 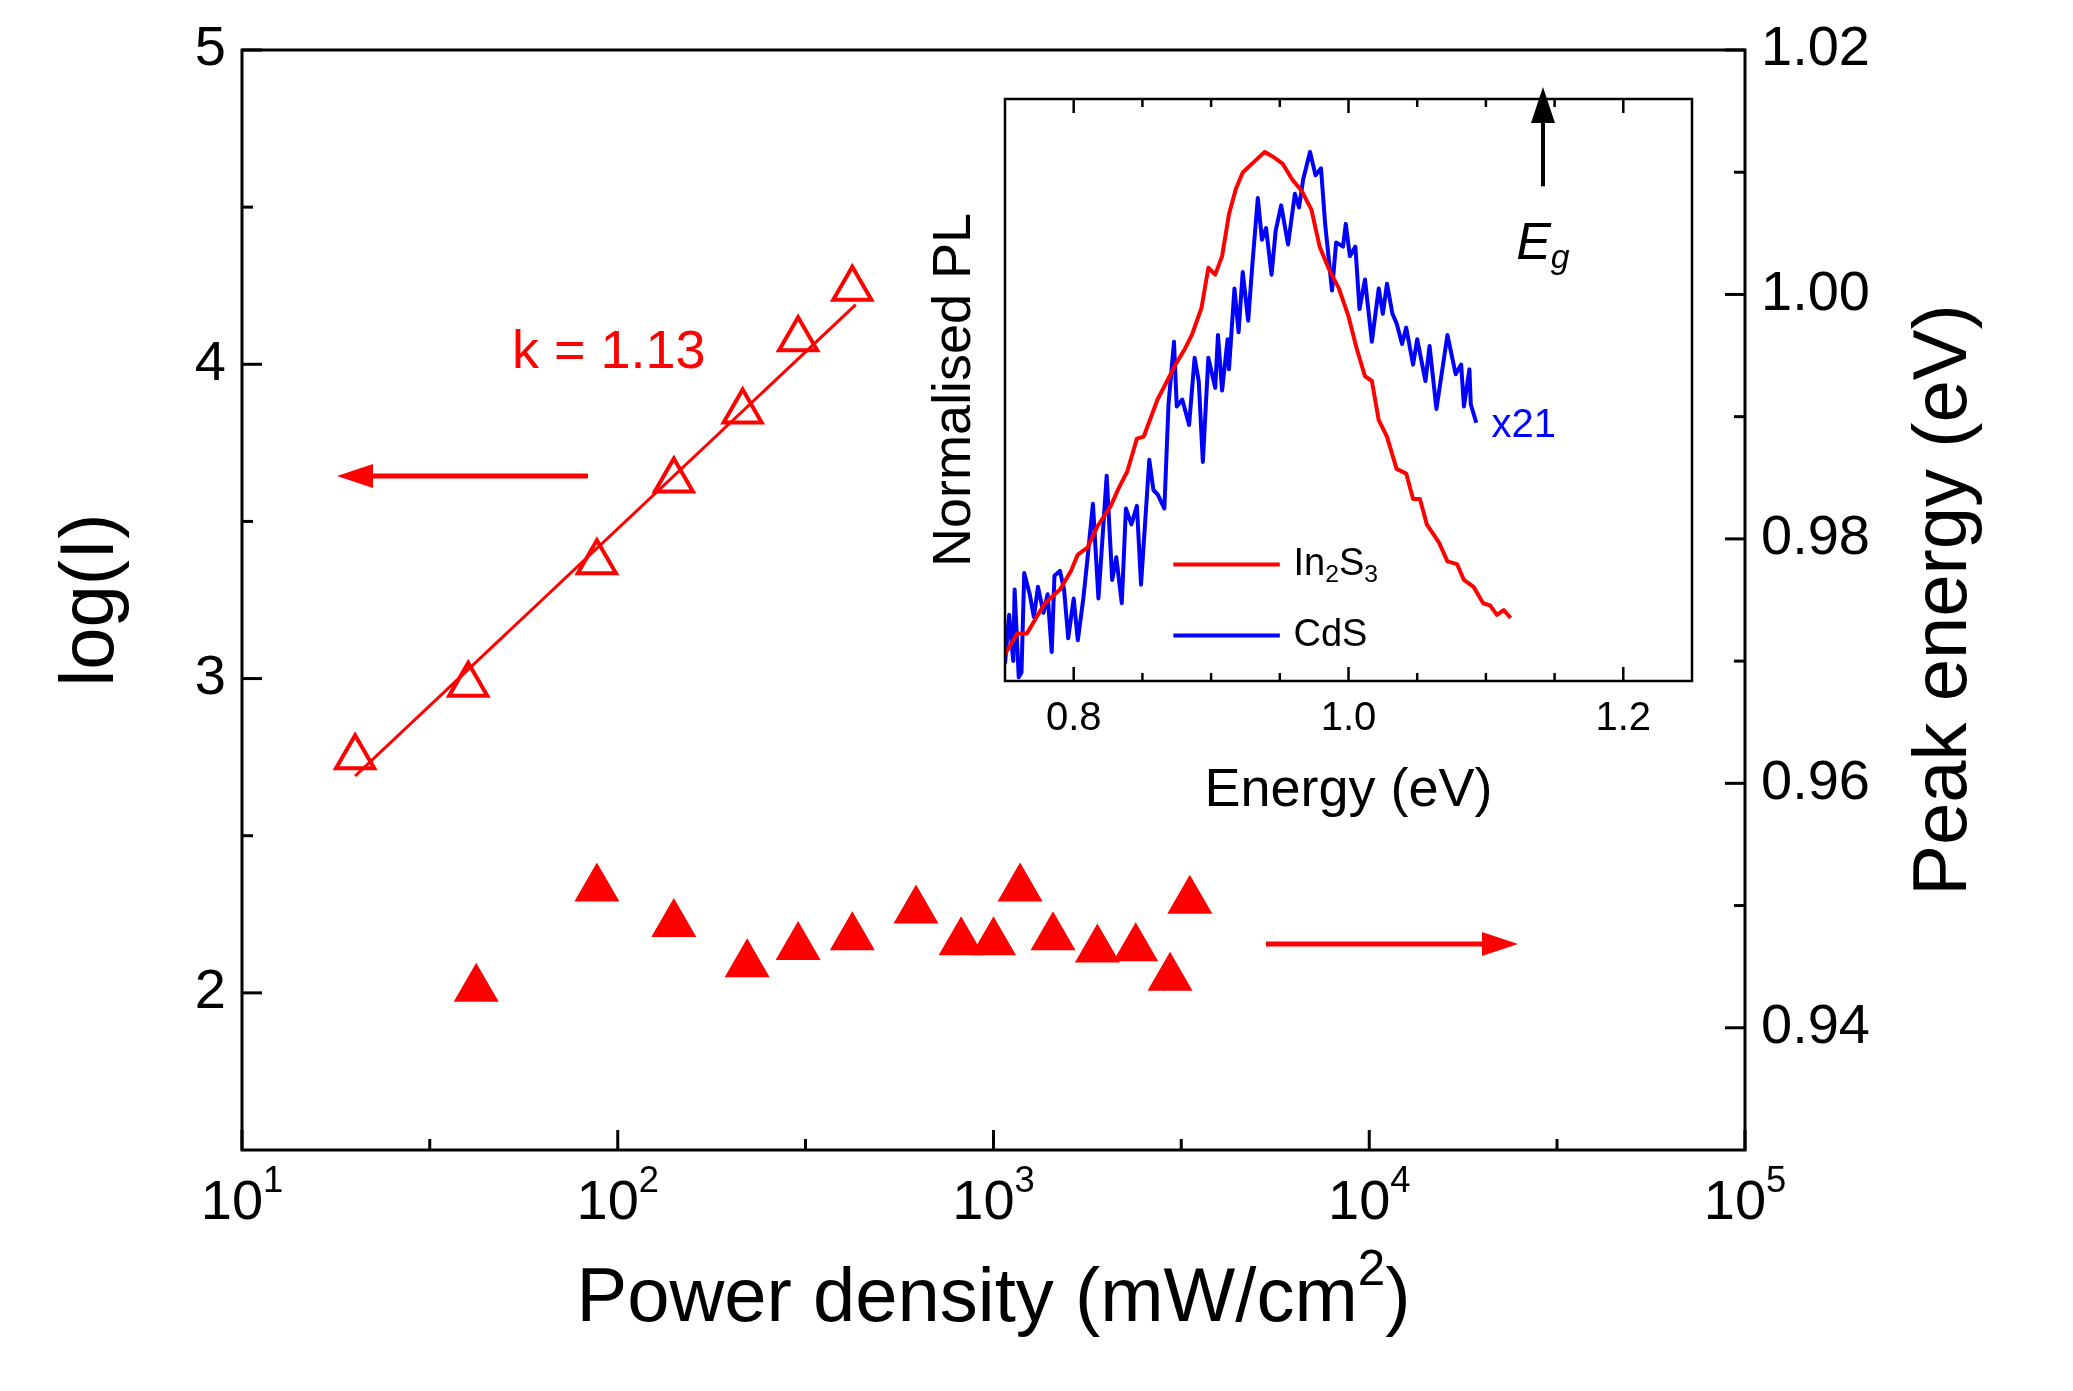 I want to click on x-tick-label: 0.8, so click(x=1073, y=716).